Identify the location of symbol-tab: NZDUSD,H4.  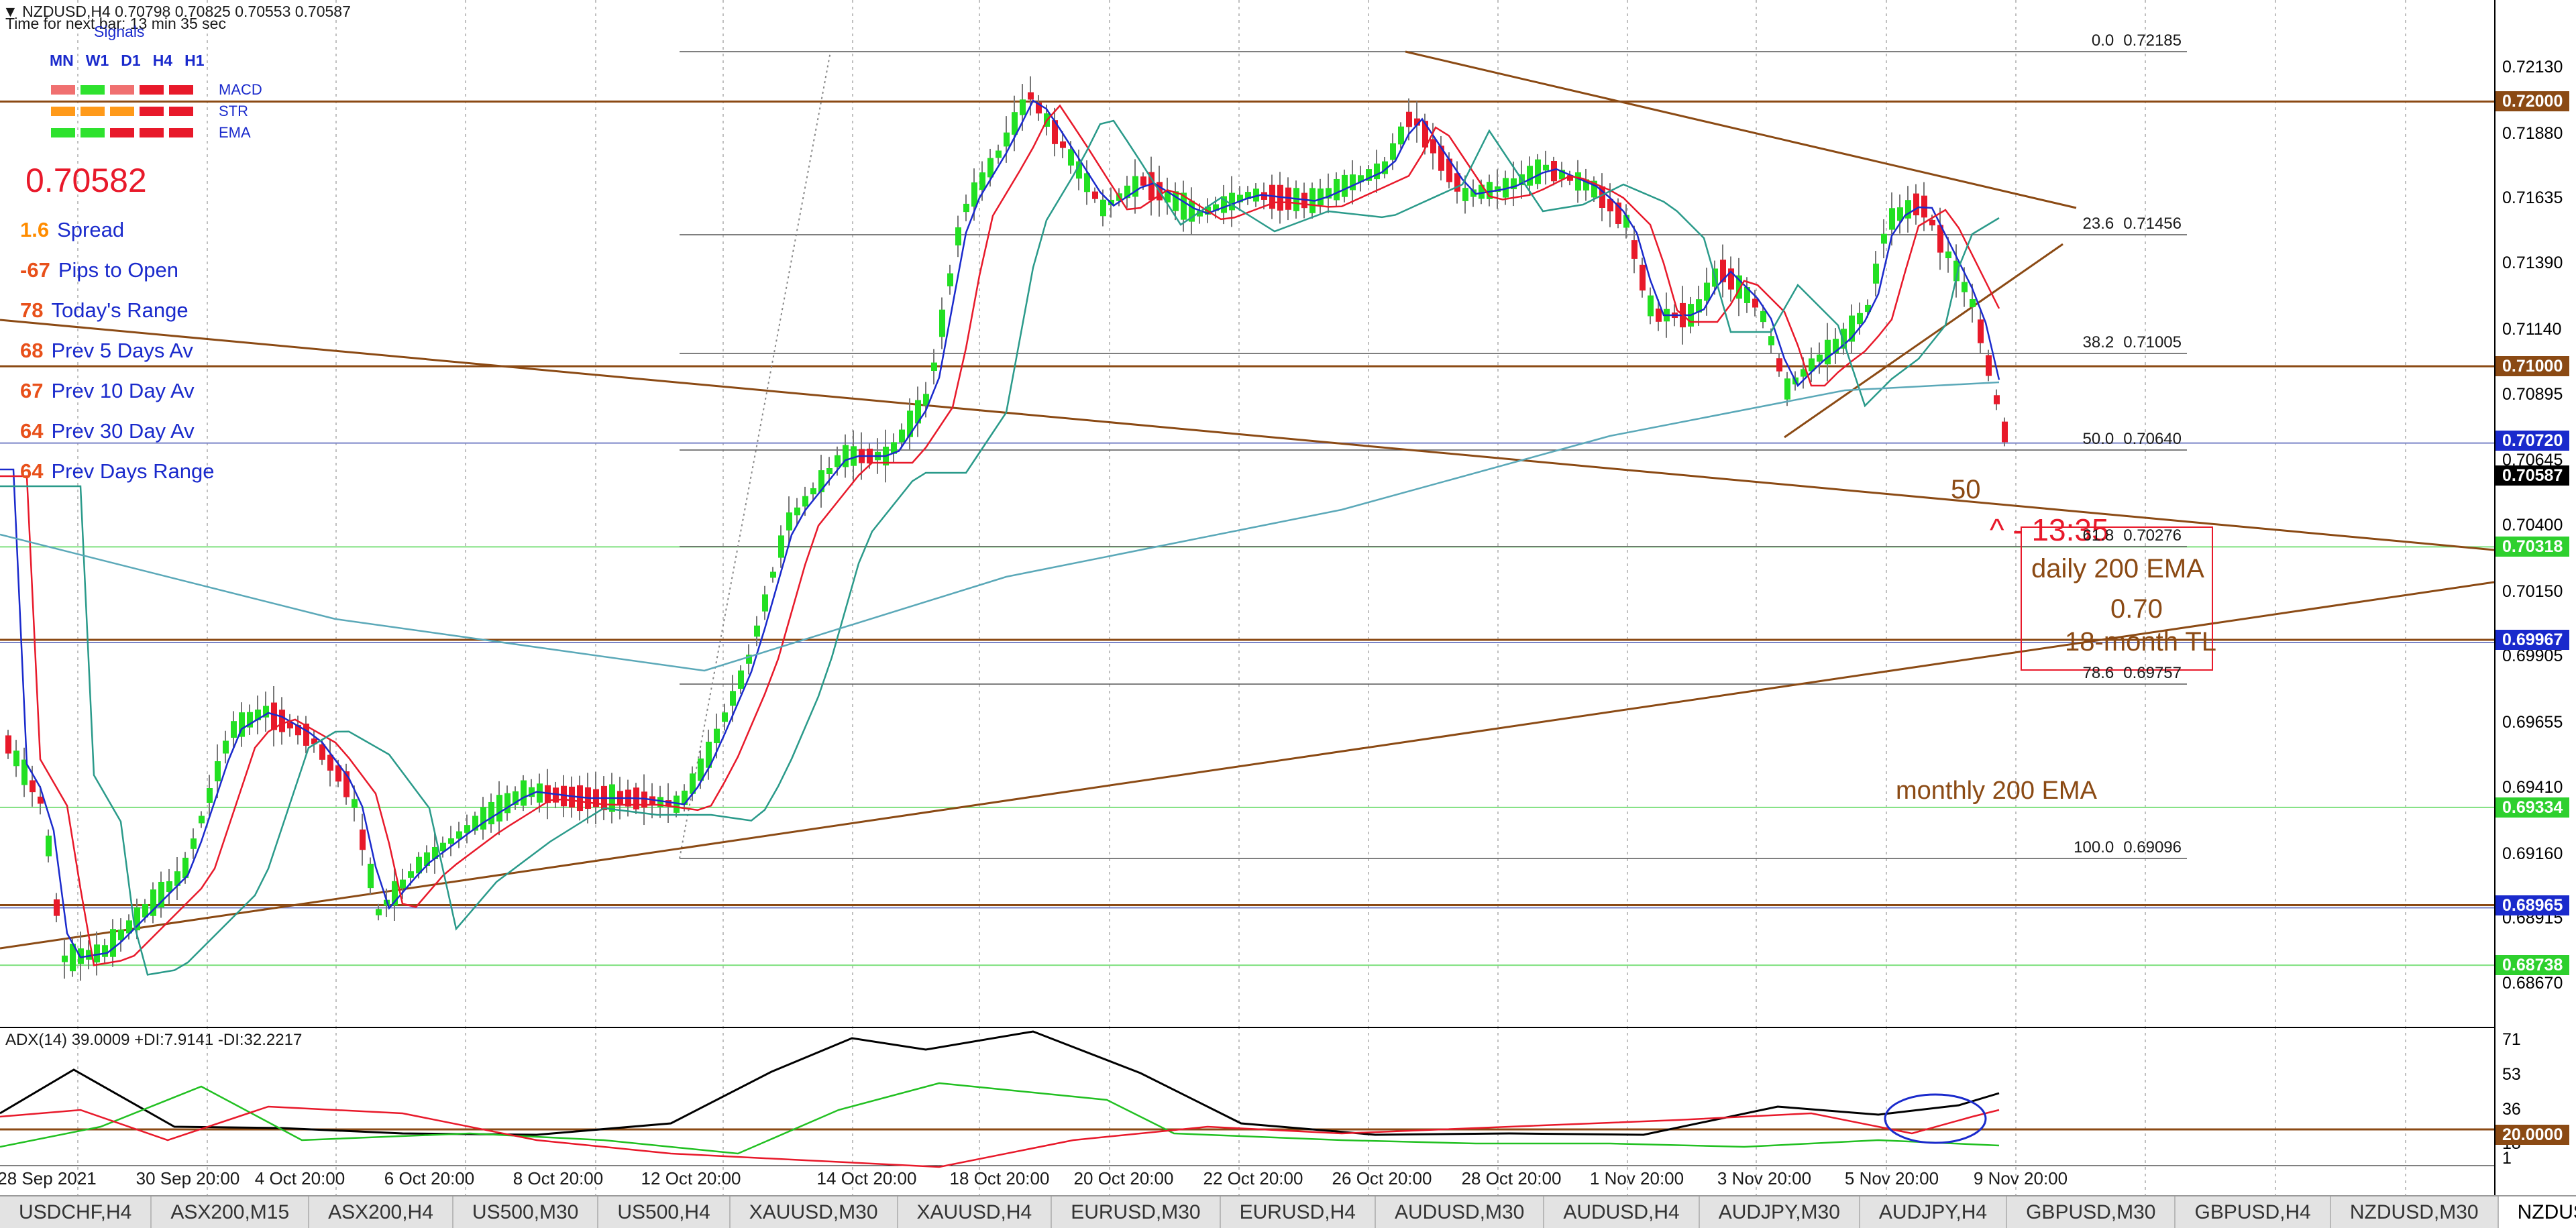
(2537, 1212).